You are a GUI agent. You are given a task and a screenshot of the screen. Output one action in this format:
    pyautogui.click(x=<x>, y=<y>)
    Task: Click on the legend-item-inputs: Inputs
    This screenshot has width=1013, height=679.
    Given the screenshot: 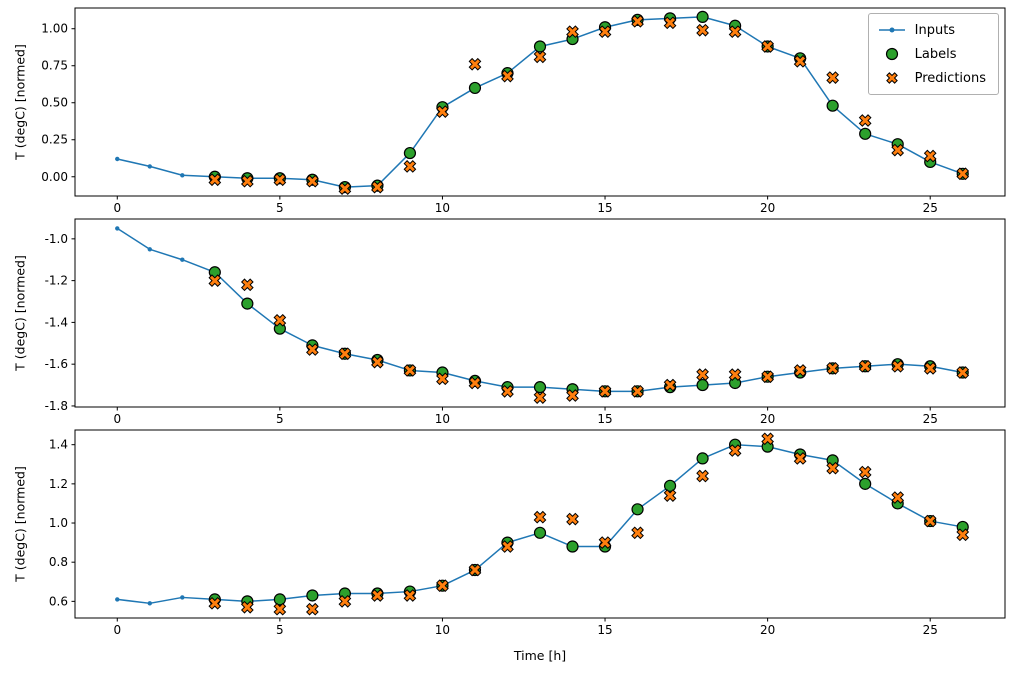 What is the action you would take?
    pyautogui.click(x=931, y=30)
    